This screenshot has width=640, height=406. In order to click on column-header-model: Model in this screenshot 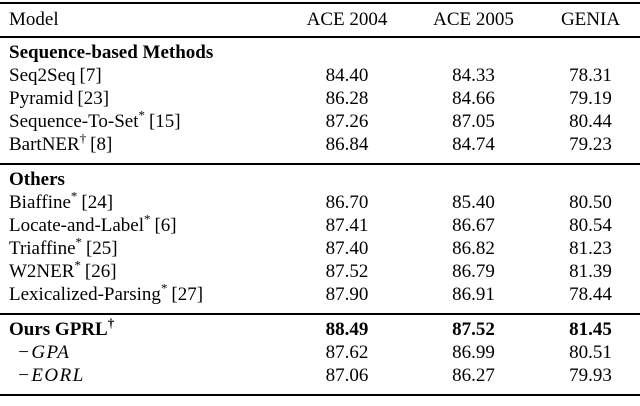, I will do `click(34, 19)`.